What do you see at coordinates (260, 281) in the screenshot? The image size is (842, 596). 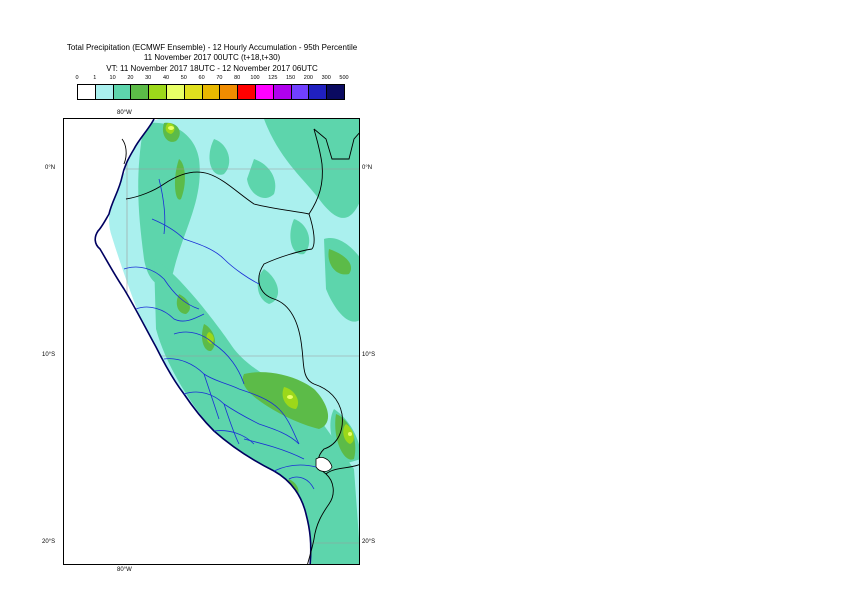 I see `precip-field-peak` at bounding box center [260, 281].